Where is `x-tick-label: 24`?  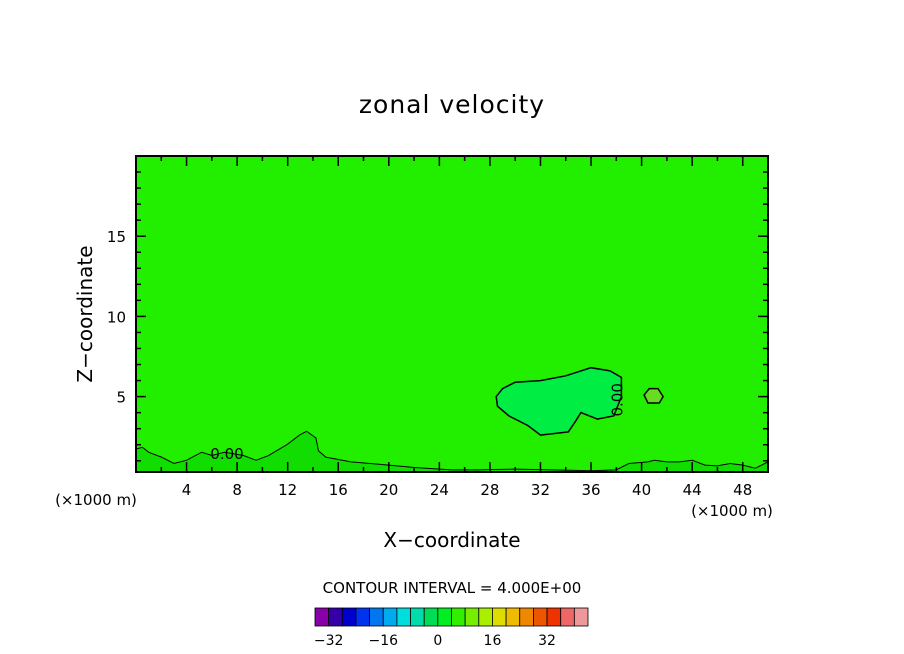
x-tick-label: 24 is located at coordinates (439, 490).